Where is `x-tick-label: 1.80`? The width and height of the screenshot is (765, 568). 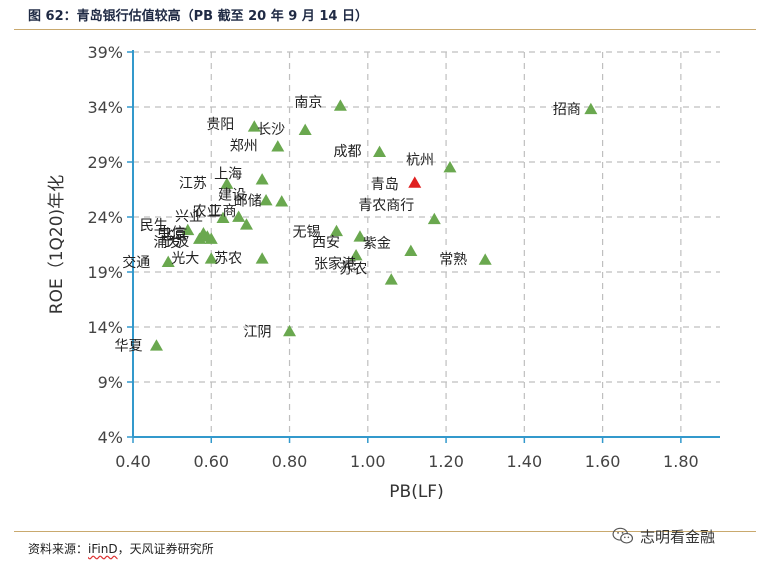 x-tick-label: 1.80 is located at coordinates (681, 461).